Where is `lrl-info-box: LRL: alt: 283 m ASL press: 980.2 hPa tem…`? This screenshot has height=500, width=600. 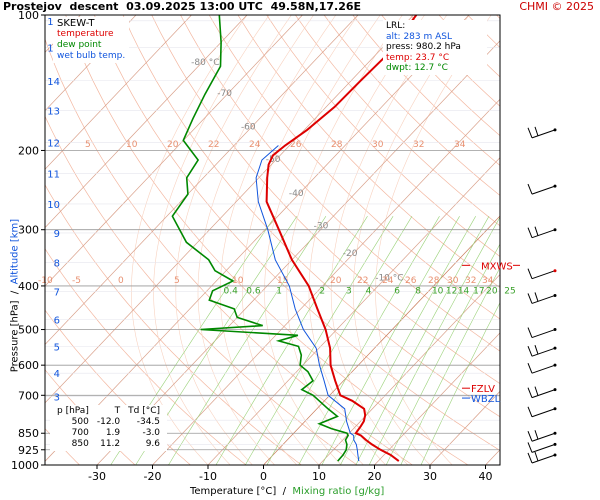 lrl-info-box: LRL: alt: 283 m ASL press: 980.2 hPa tem… is located at coordinates (435, 47).